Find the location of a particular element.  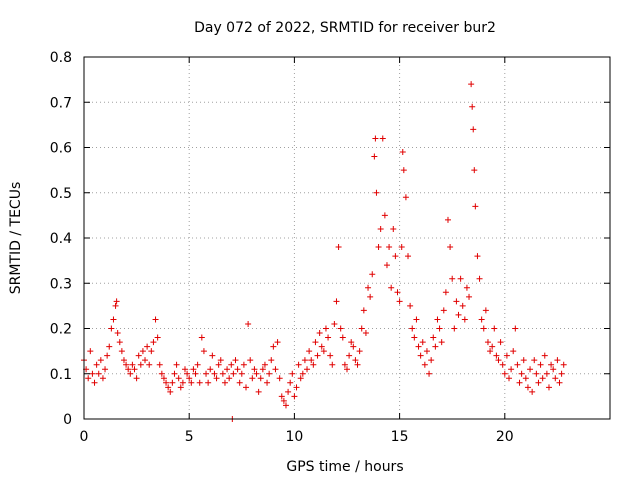

y-tick-label: 0.6 is located at coordinates (61, 149).